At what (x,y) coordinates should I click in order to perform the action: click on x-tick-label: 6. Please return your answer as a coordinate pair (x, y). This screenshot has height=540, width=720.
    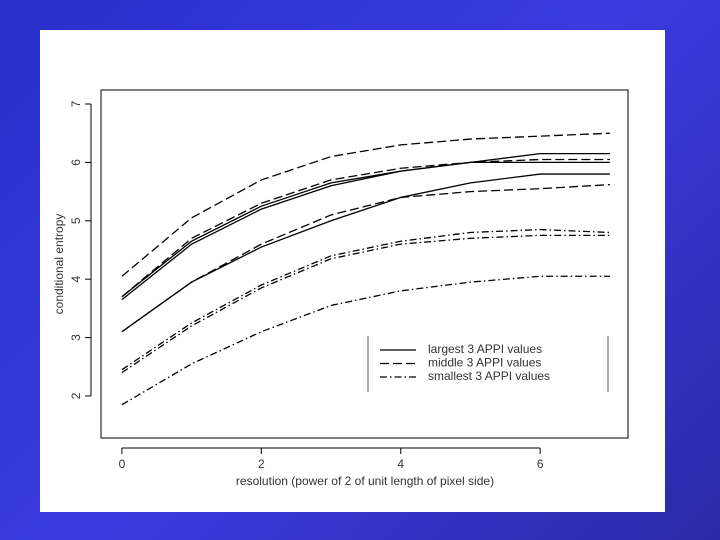
    Looking at the image, I should click on (540, 464).